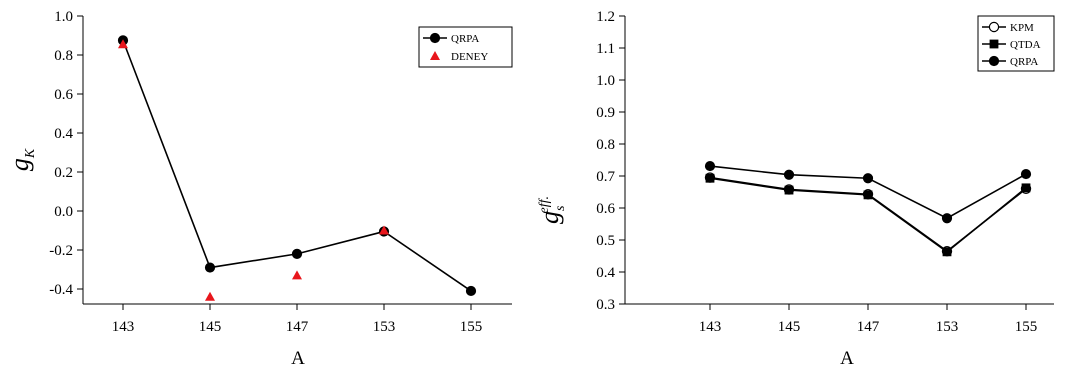  I want to click on y-tick-label: 1.2, so click(605, 17).